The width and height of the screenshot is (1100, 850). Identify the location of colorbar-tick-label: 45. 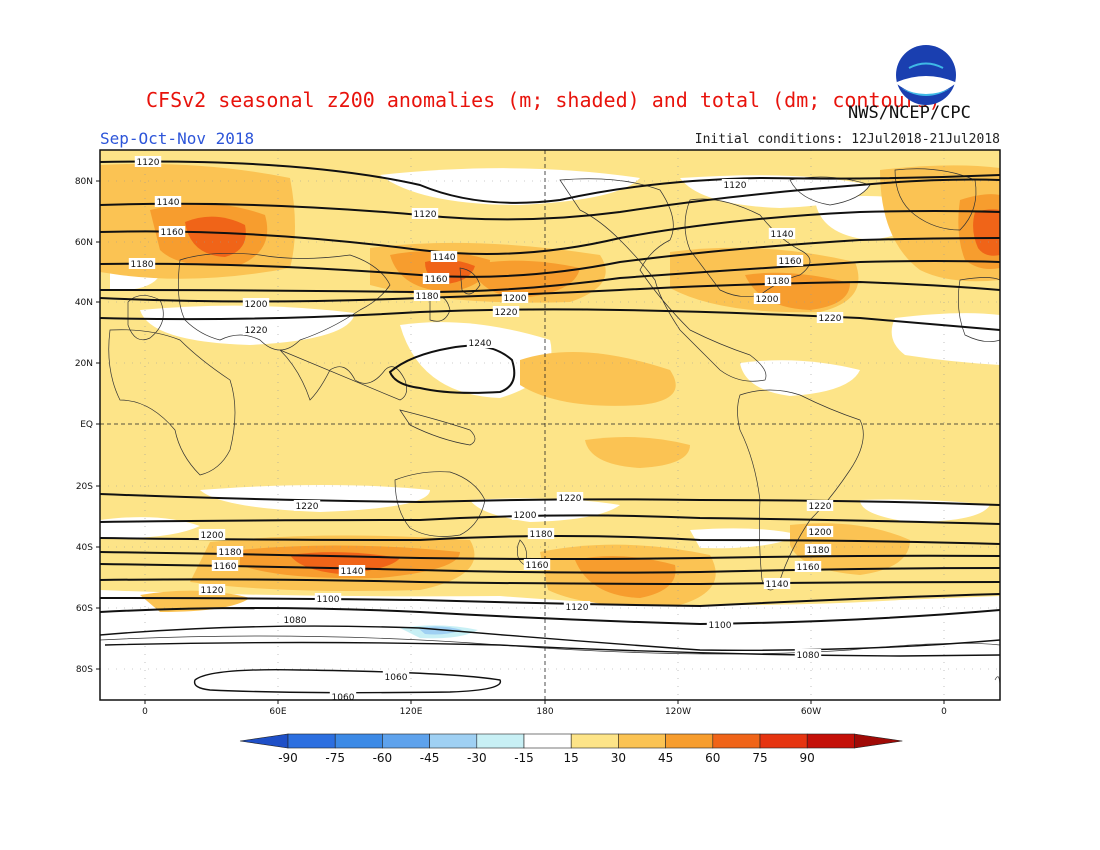
(665, 758).